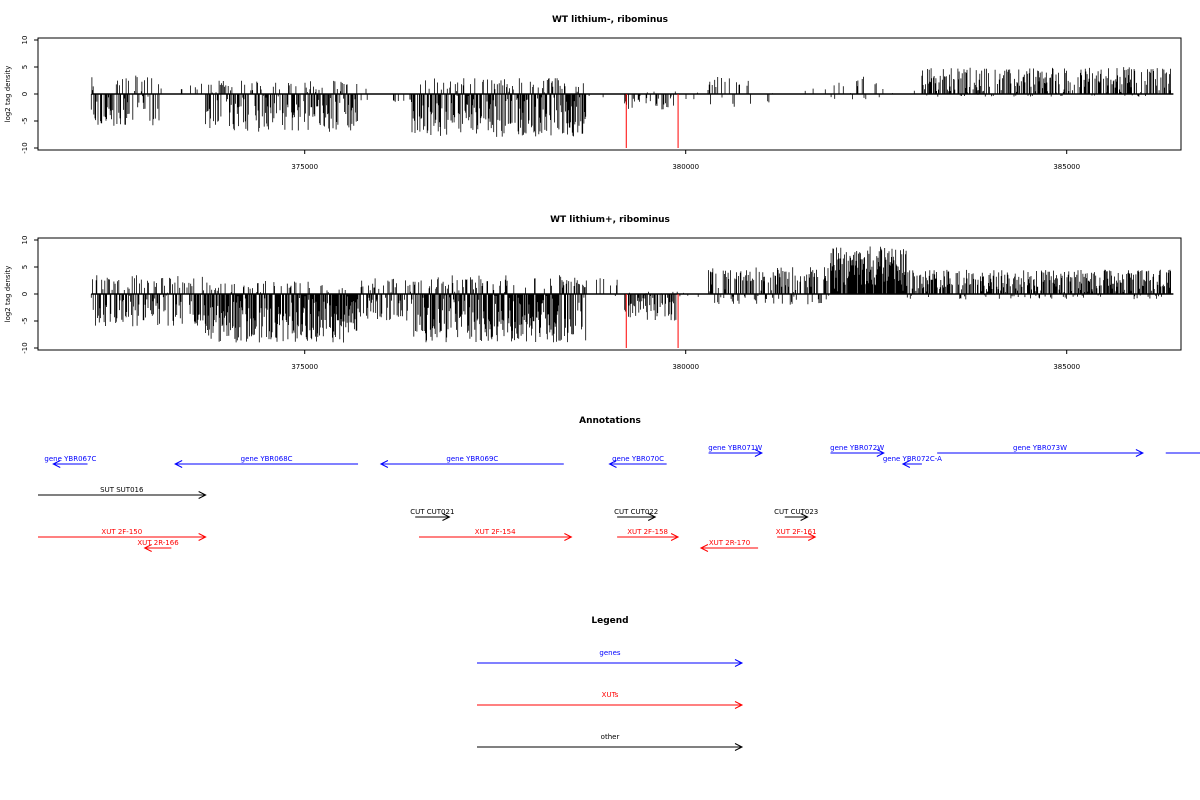 This screenshot has width=1200, height=800. I want to click on annotation-arrow: gene YBR069C, so click(471, 461).